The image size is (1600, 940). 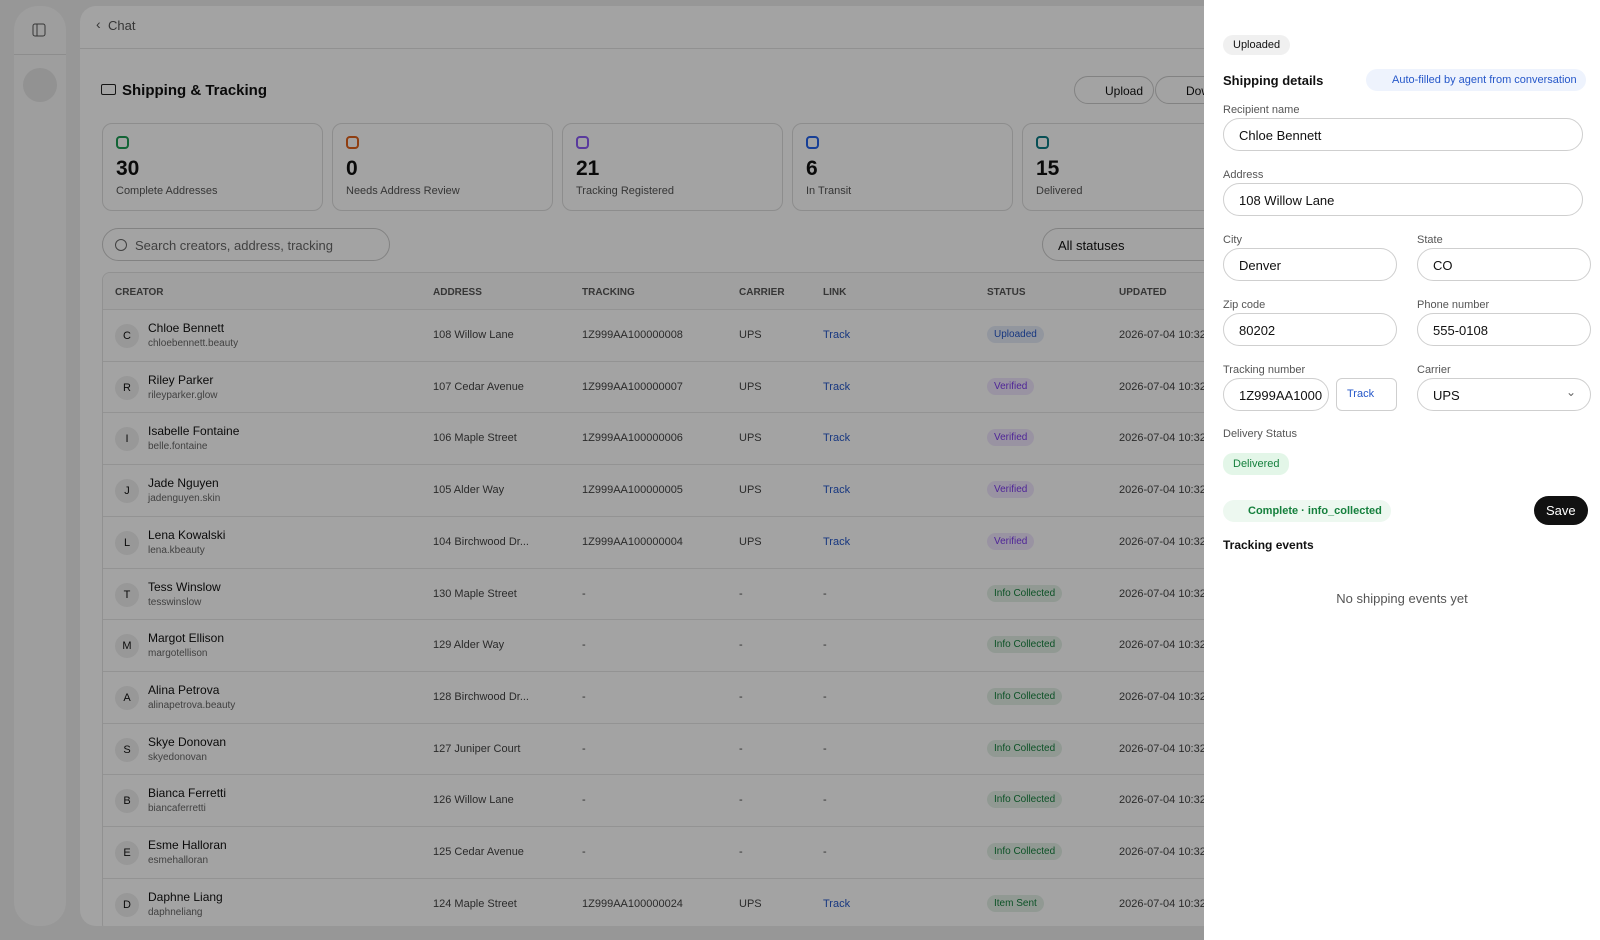 What do you see at coordinates (1310, 329) in the screenshot?
I see `zip-input: 80202` at bounding box center [1310, 329].